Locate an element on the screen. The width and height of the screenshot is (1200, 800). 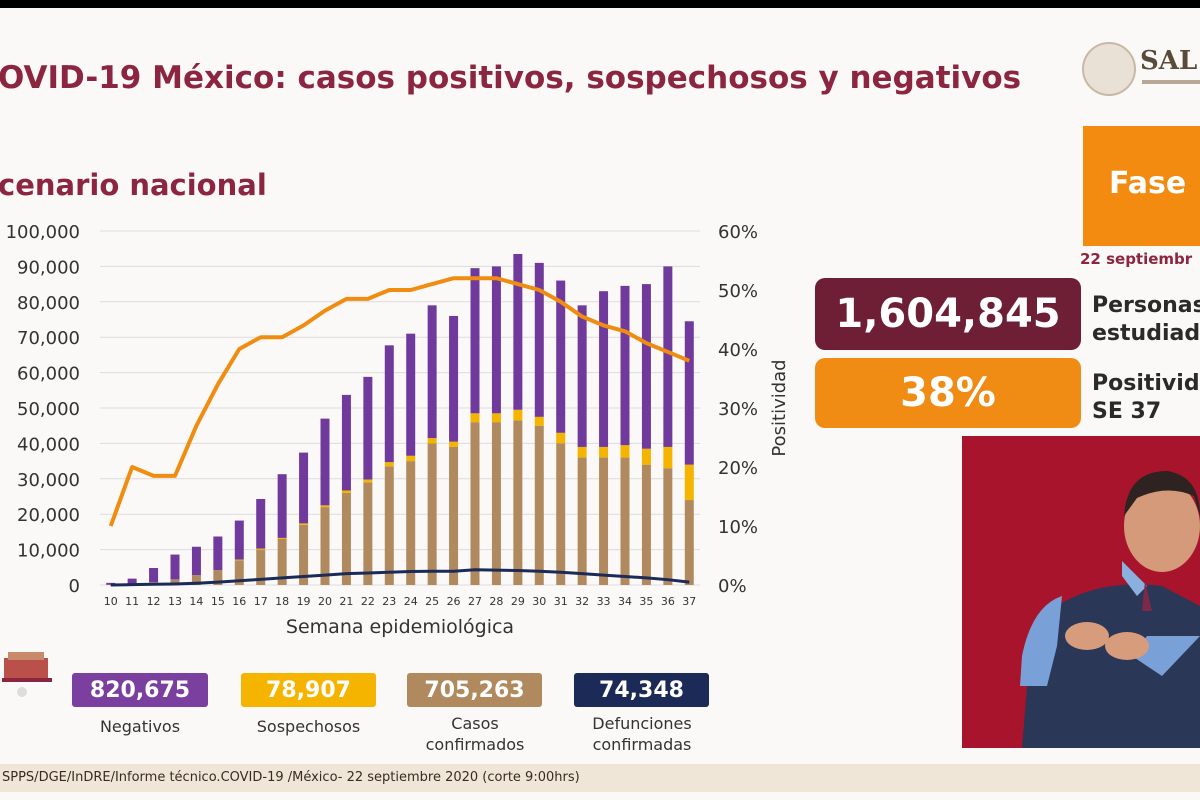
label-negativos: Negativos is located at coordinates (140, 726).